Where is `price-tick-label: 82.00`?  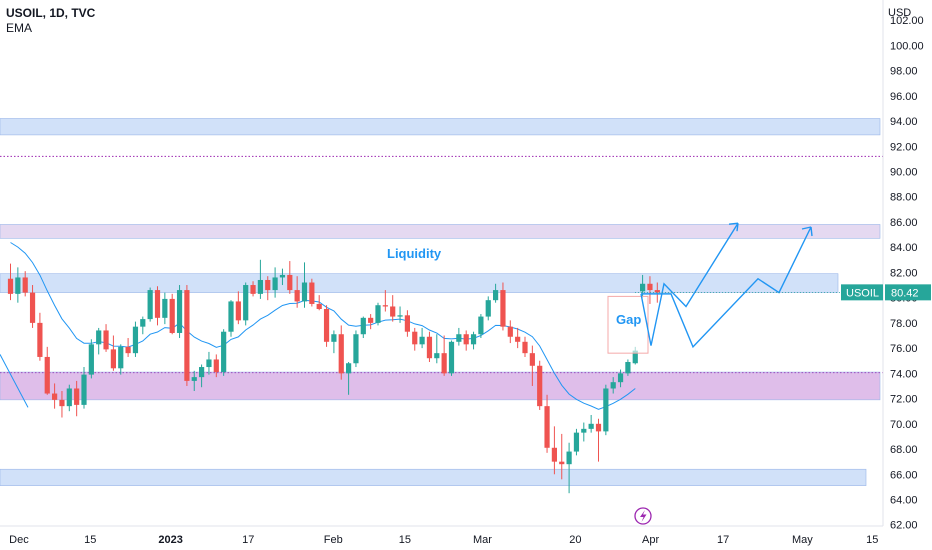 price-tick-label: 82.00 is located at coordinates (904, 273).